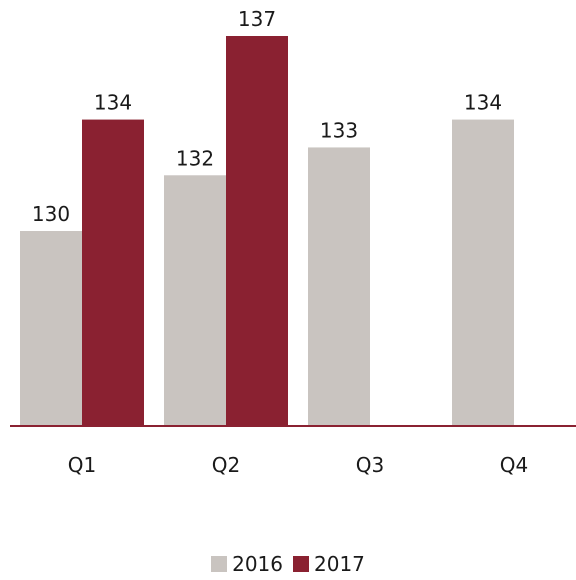 The image size is (576, 580). What do you see at coordinates (219, 564) in the screenshot?
I see `legend-swatch-2016` at bounding box center [219, 564].